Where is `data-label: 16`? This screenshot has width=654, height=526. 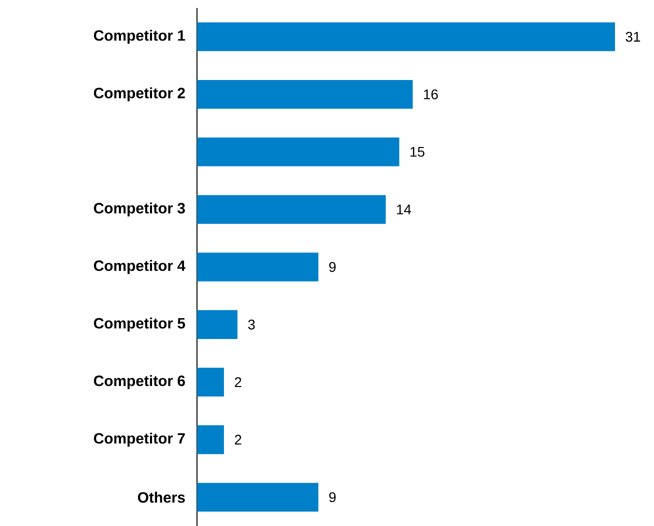
data-label: 16 is located at coordinates (431, 94).